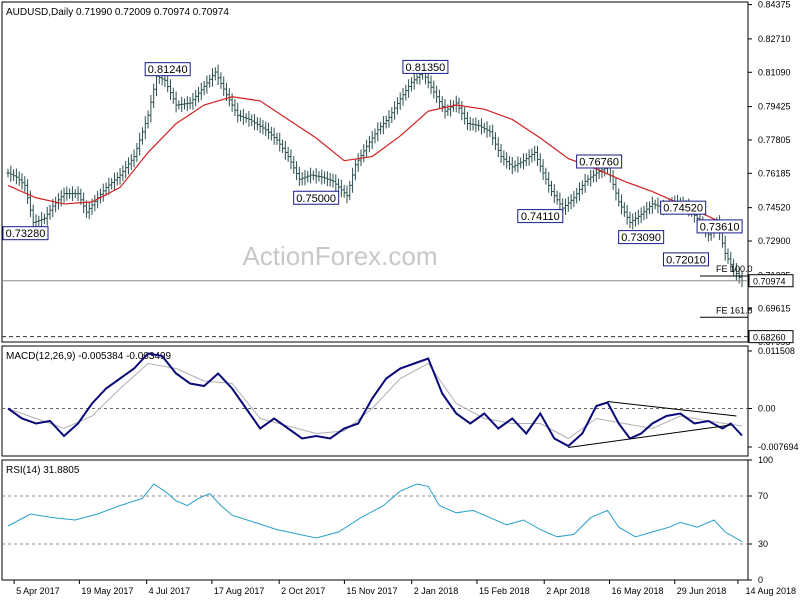  I want to click on price-y-tick-label: 0.72900, so click(774, 241).